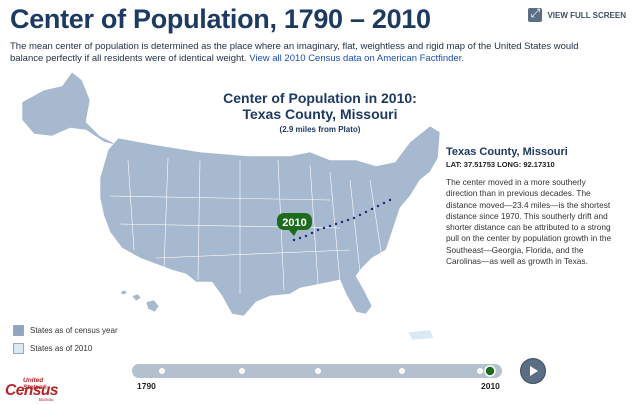  What do you see at coordinates (533, 371) in the screenshot?
I see `play-button` at bounding box center [533, 371].